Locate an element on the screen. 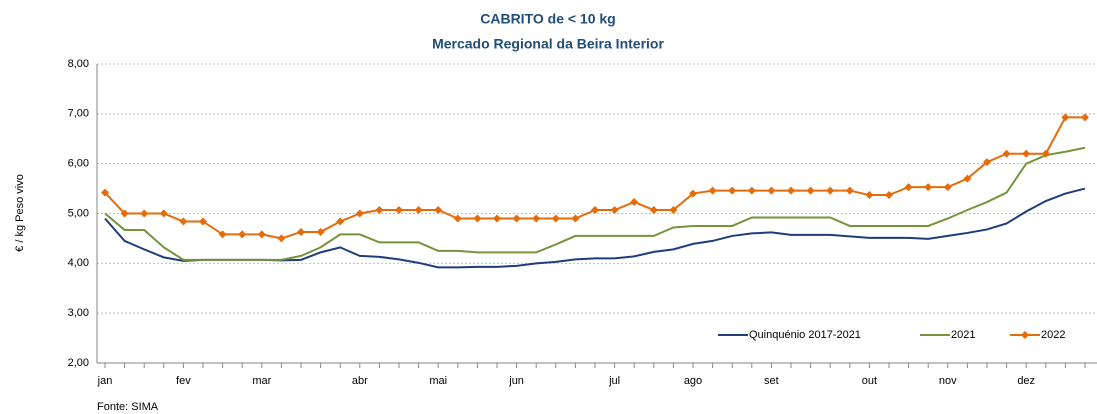  legend-label: 2021 is located at coordinates (963, 335).